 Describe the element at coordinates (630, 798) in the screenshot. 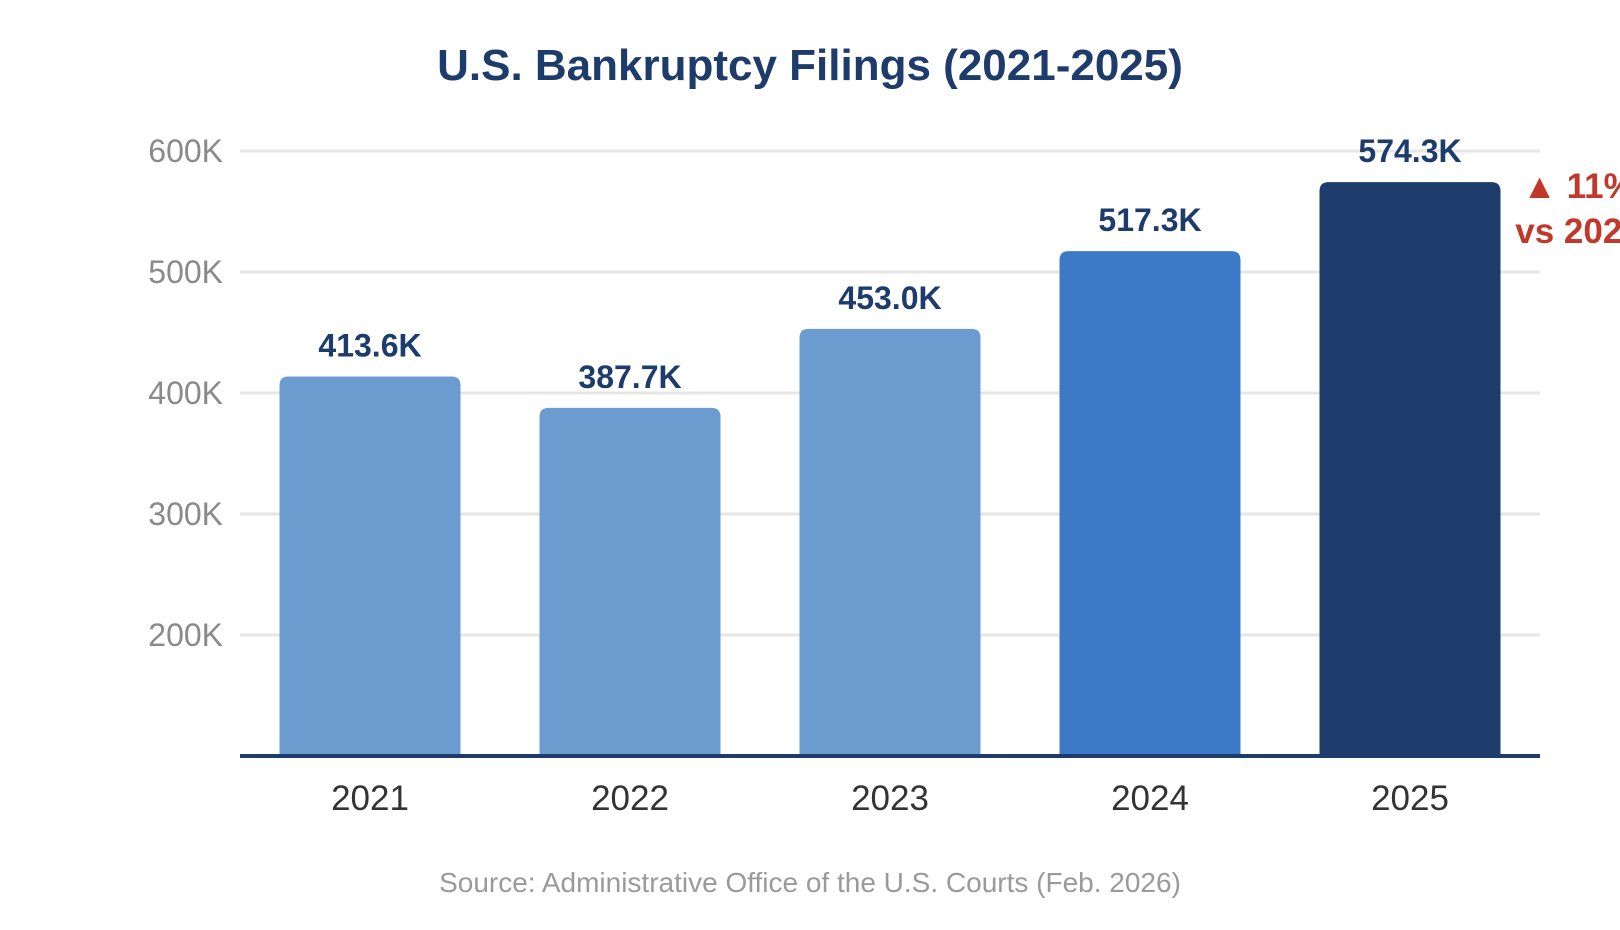

I see `category-label-2022: 2022` at that location.